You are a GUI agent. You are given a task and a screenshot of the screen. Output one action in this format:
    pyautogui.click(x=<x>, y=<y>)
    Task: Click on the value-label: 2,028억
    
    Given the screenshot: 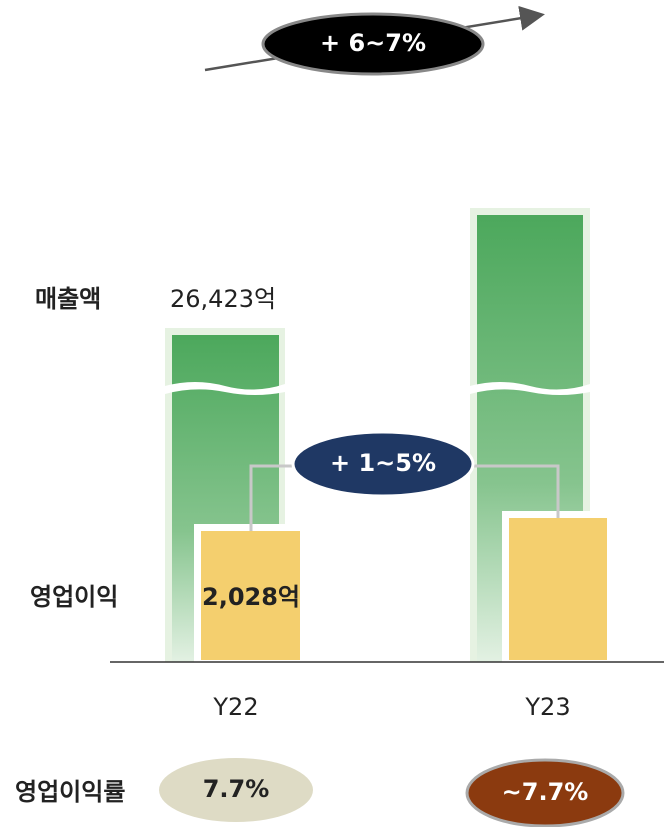 What is the action you would take?
    pyautogui.click(x=251, y=597)
    